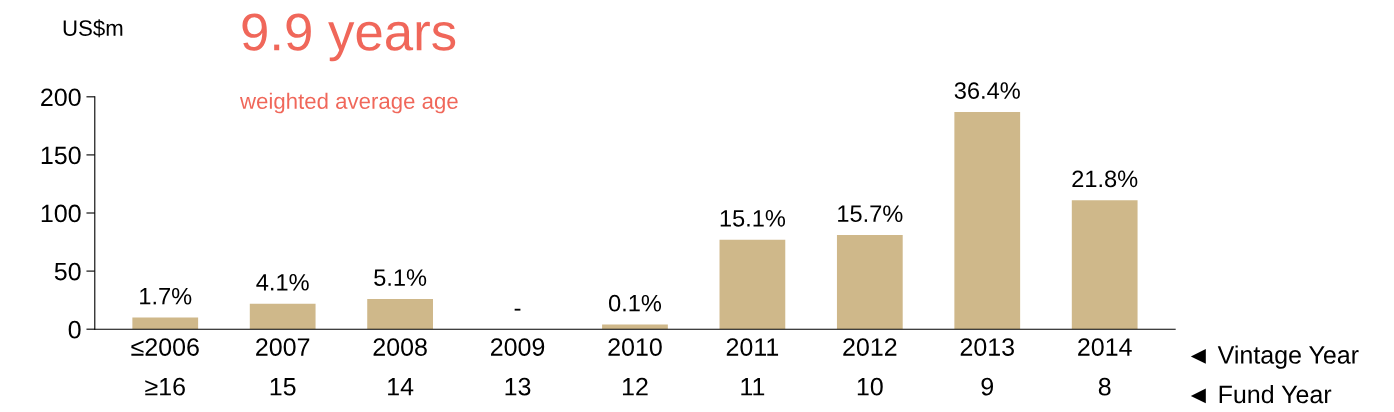 Image resolution: width=1394 pixels, height=412 pixels. Describe the element at coordinates (61, 97) in the screenshot. I see `y-tick-label: 200` at that location.